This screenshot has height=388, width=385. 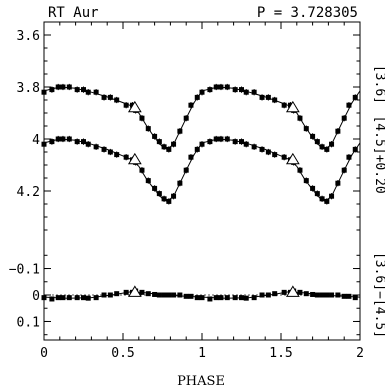 I want to click on y-tick-label-lower: 0.1, so click(x=28, y=322).